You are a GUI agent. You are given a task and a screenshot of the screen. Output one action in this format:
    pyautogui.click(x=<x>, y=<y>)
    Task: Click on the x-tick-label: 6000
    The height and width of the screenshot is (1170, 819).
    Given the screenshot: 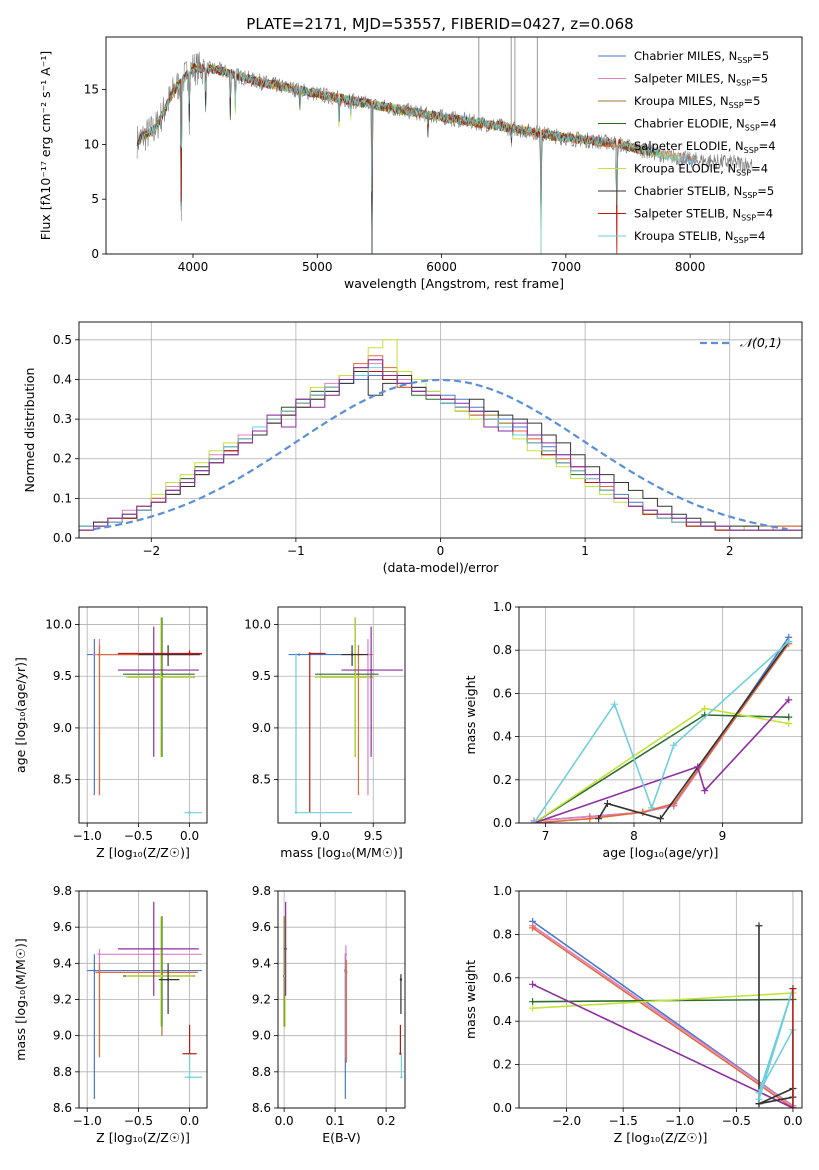 What is the action you would take?
    pyautogui.click(x=441, y=267)
    